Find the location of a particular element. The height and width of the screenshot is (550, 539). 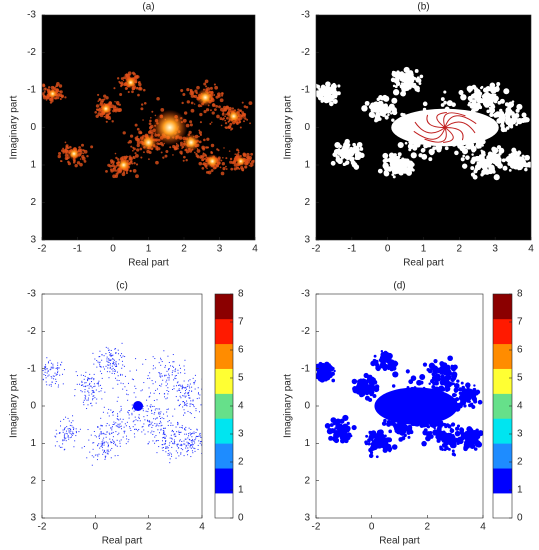

colorbar-tick-label: 3 is located at coordinates (241, 434).